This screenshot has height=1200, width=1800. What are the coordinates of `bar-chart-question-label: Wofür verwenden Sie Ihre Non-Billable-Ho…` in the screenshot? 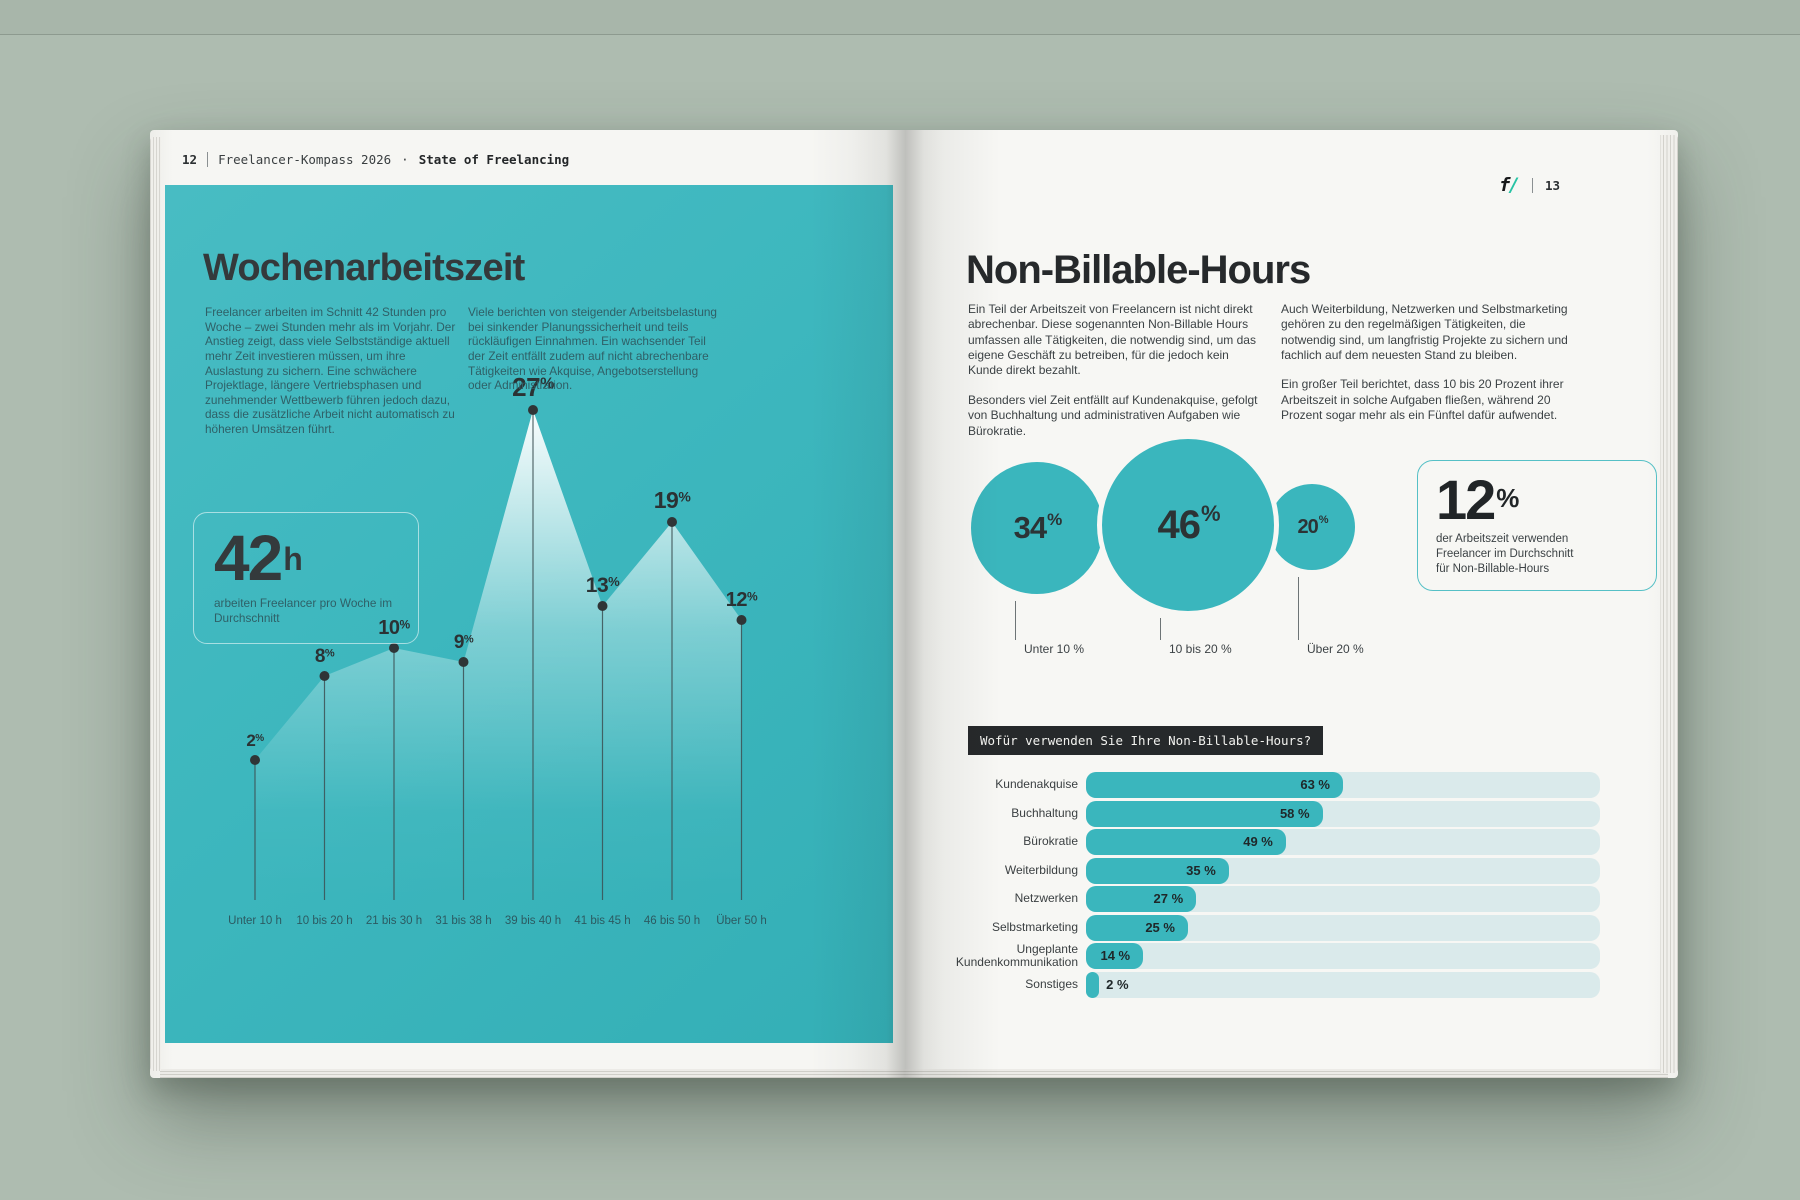 It's located at (1146, 740).